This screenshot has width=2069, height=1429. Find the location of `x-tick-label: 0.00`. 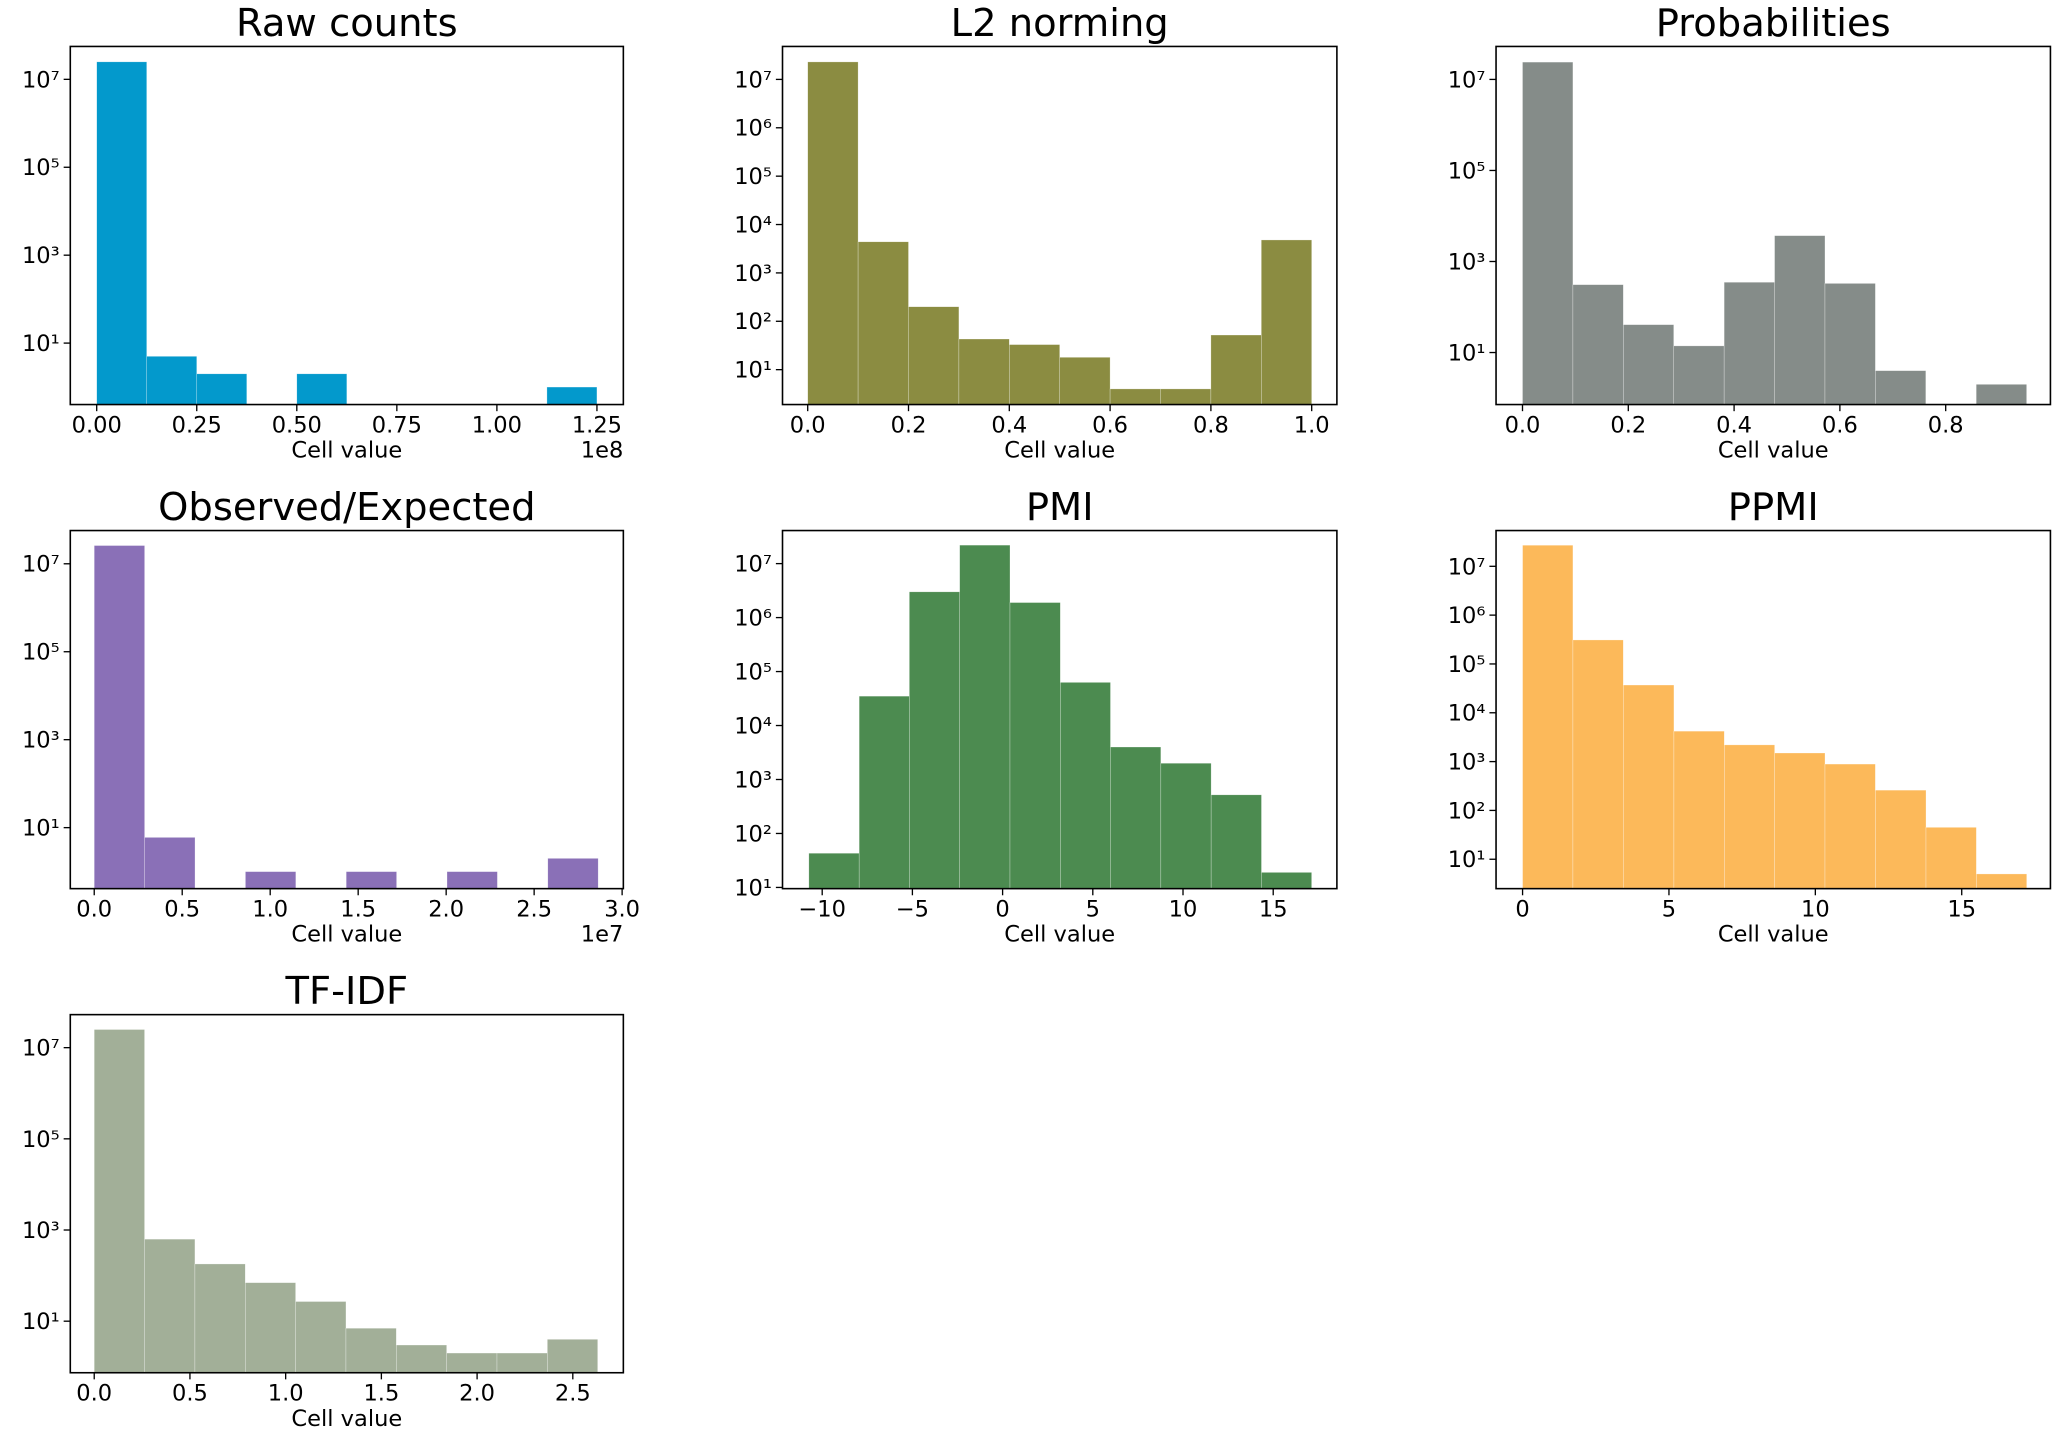

x-tick-label: 0.00 is located at coordinates (97, 425).